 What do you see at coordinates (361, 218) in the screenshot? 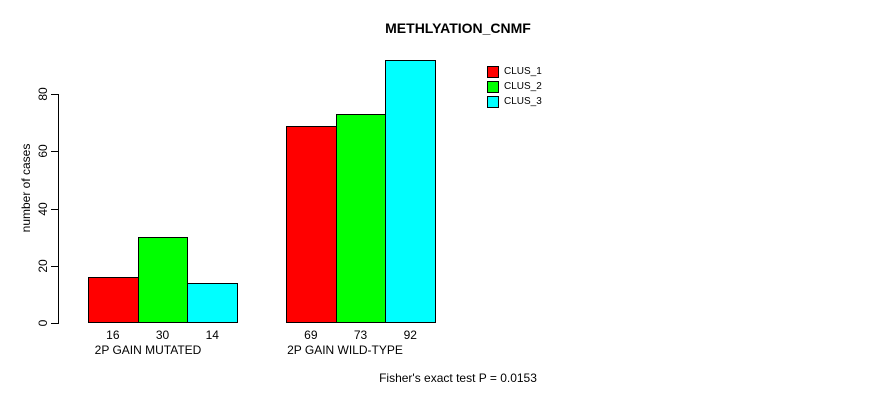
I see `bar-clus-2-2p-gain-wild-type` at bounding box center [361, 218].